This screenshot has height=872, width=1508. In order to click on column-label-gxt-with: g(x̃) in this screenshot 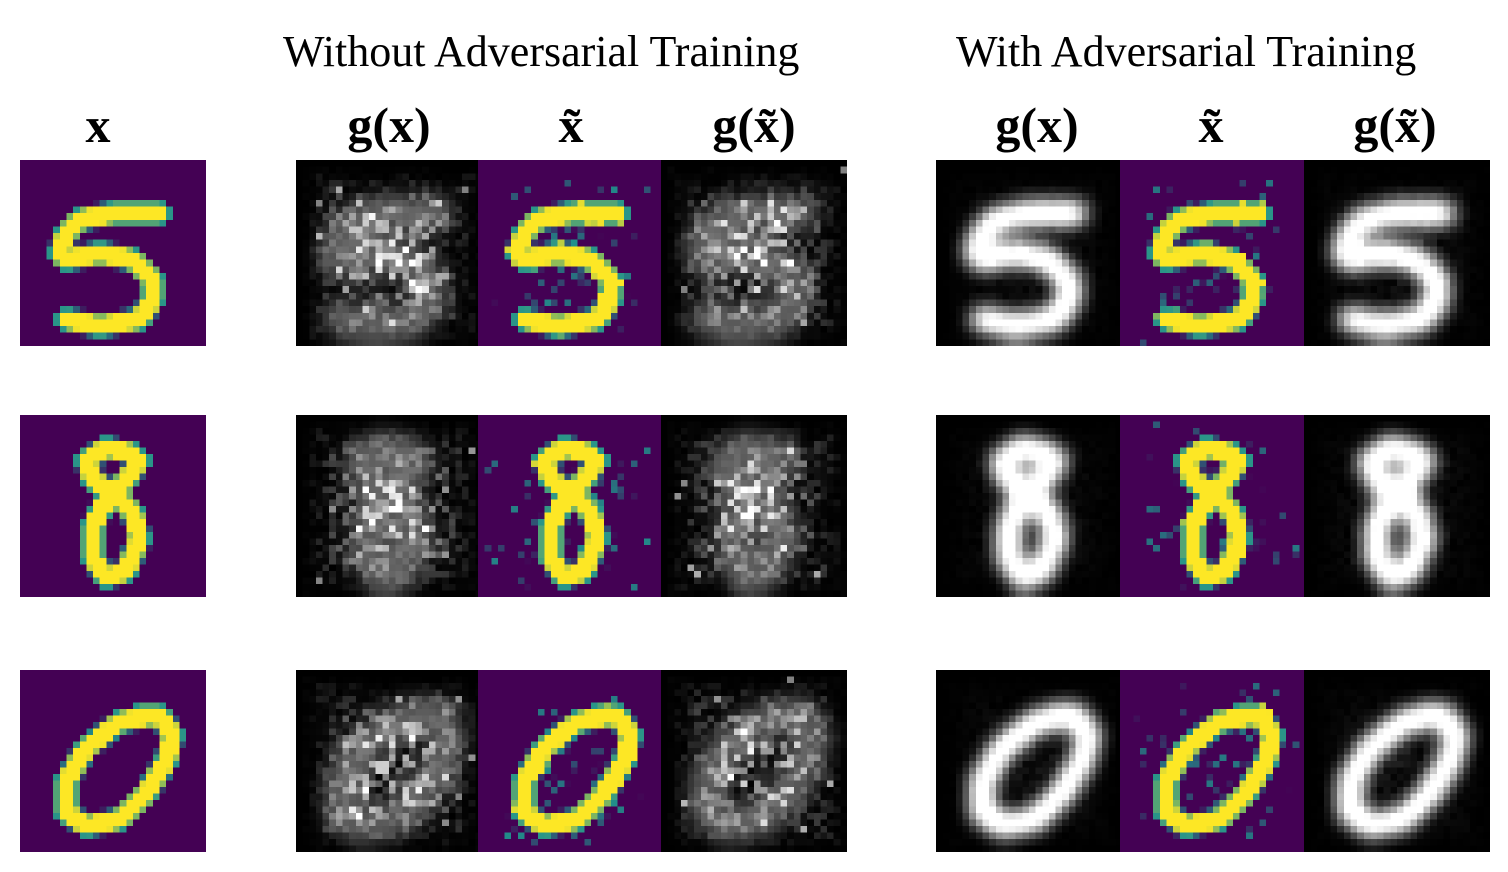, I will do `click(1395, 125)`.